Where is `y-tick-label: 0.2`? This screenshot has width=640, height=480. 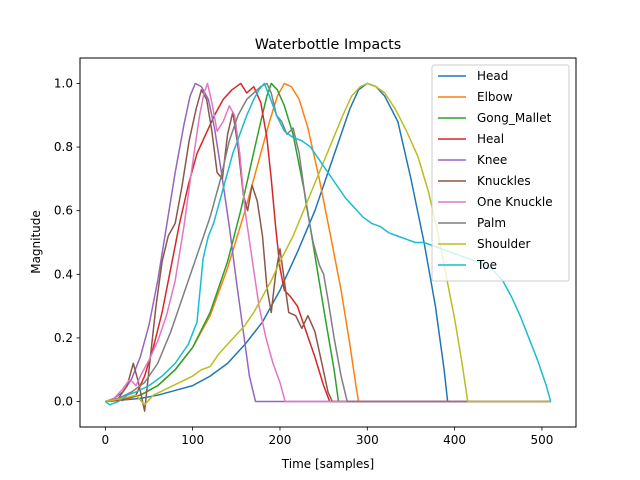 y-tick-label: 0.2 is located at coordinates (63, 338).